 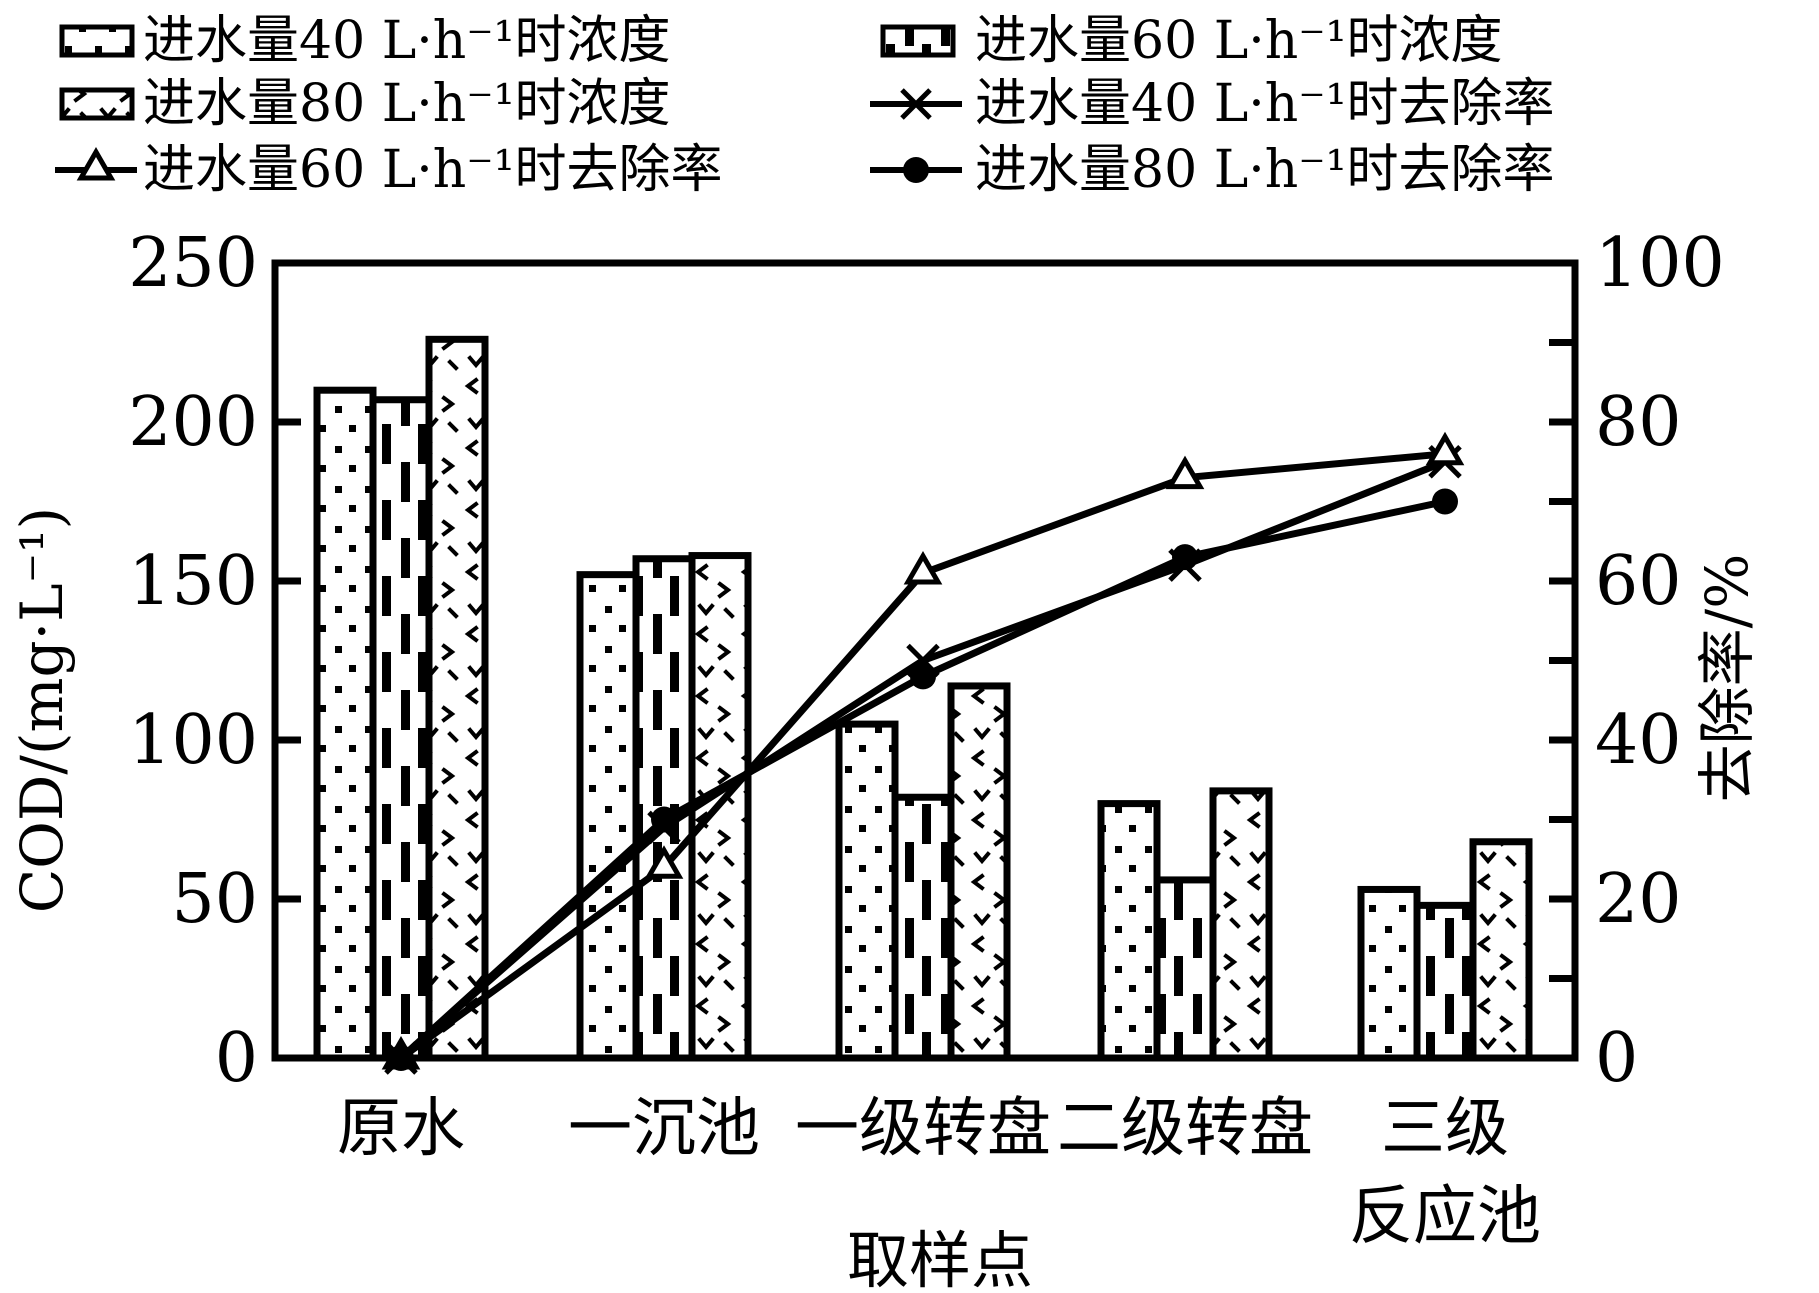 What do you see at coordinates (1660, 263) in the screenshot?
I see `right-axis-tick-label: 100` at bounding box center [1660, 263].